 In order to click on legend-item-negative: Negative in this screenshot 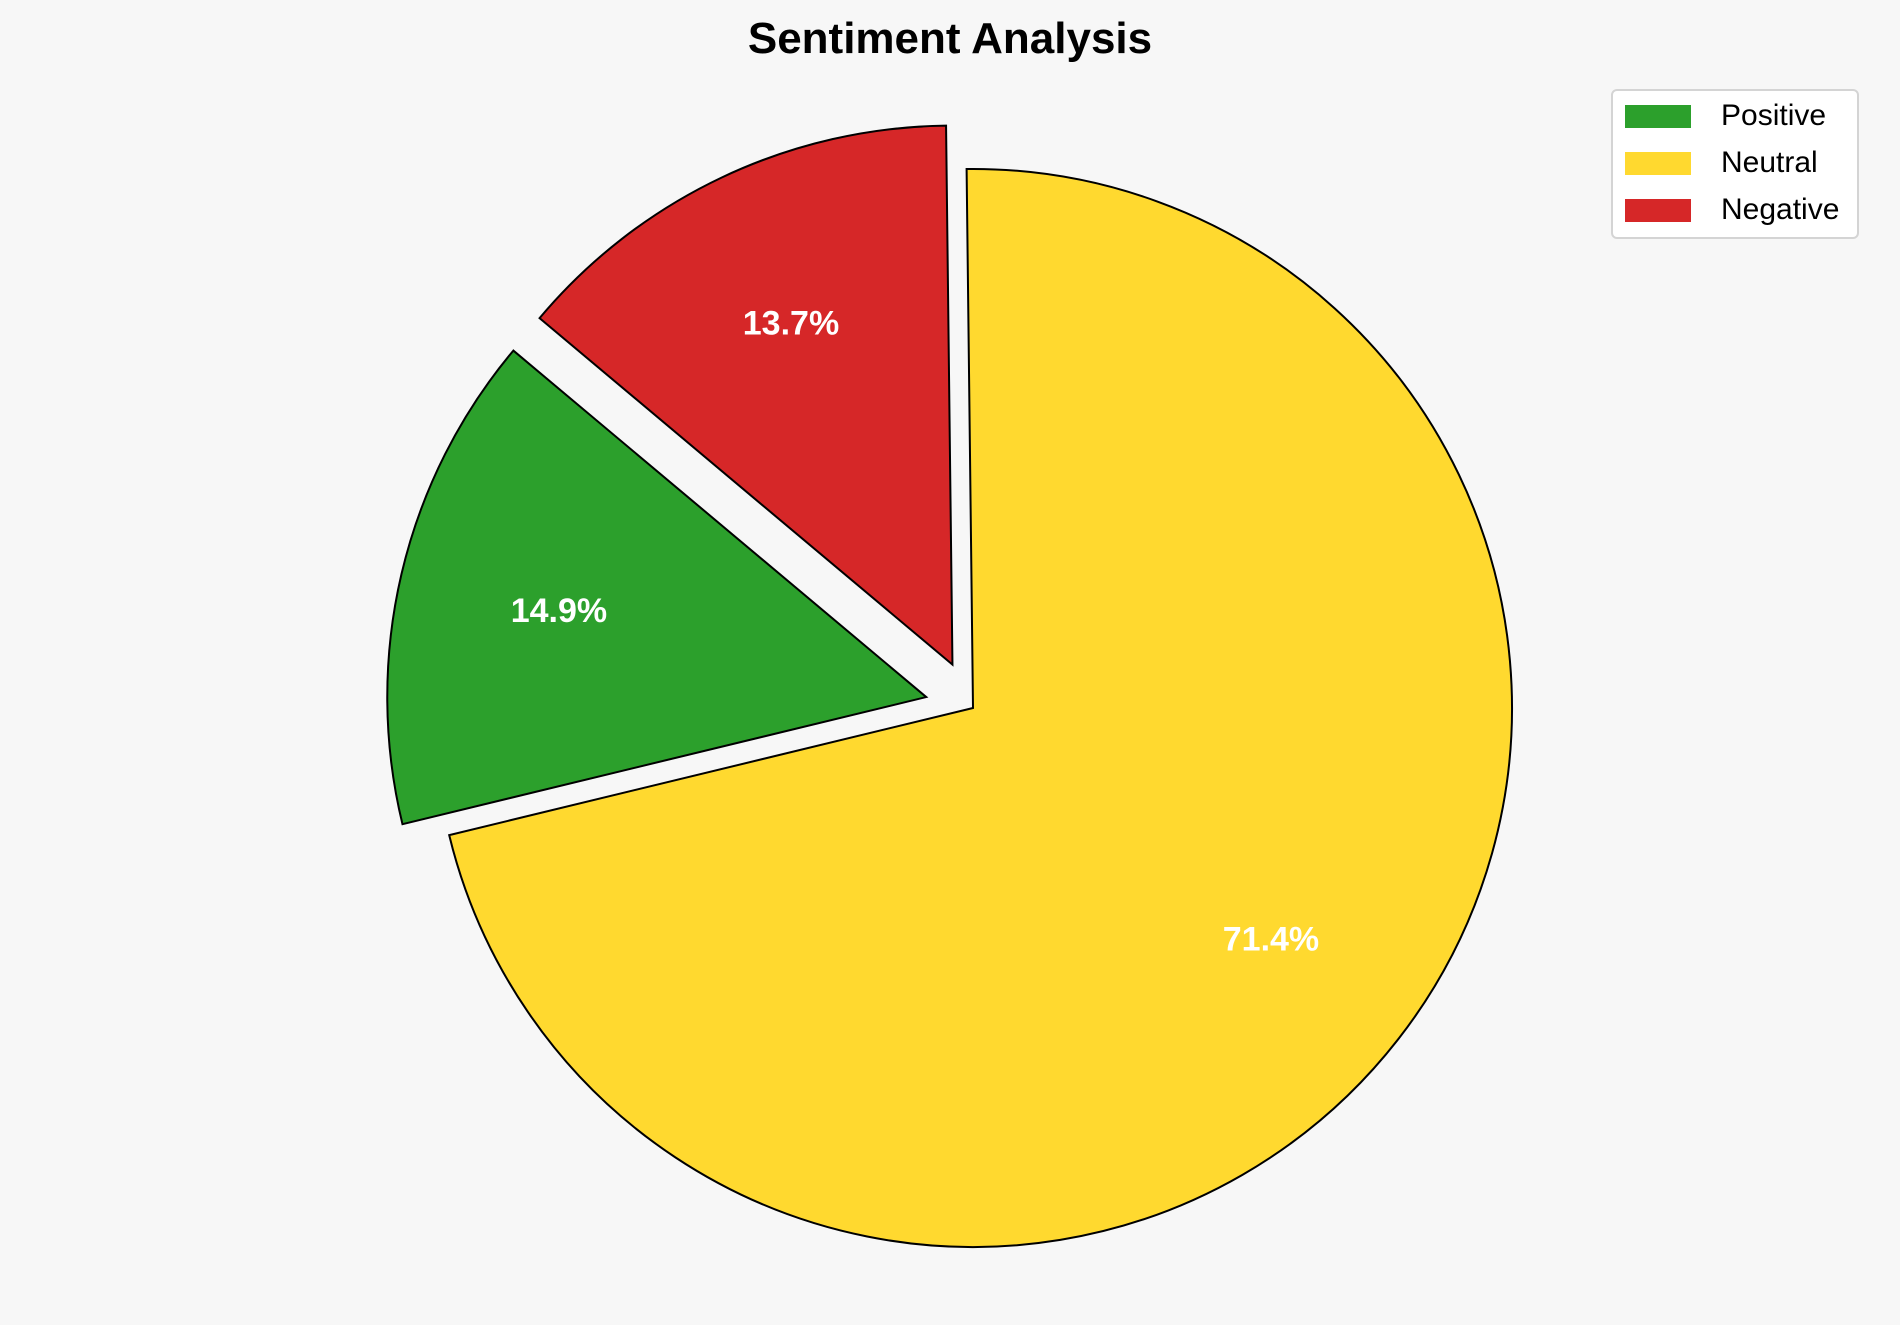, I will do `click(1732, 209)`.